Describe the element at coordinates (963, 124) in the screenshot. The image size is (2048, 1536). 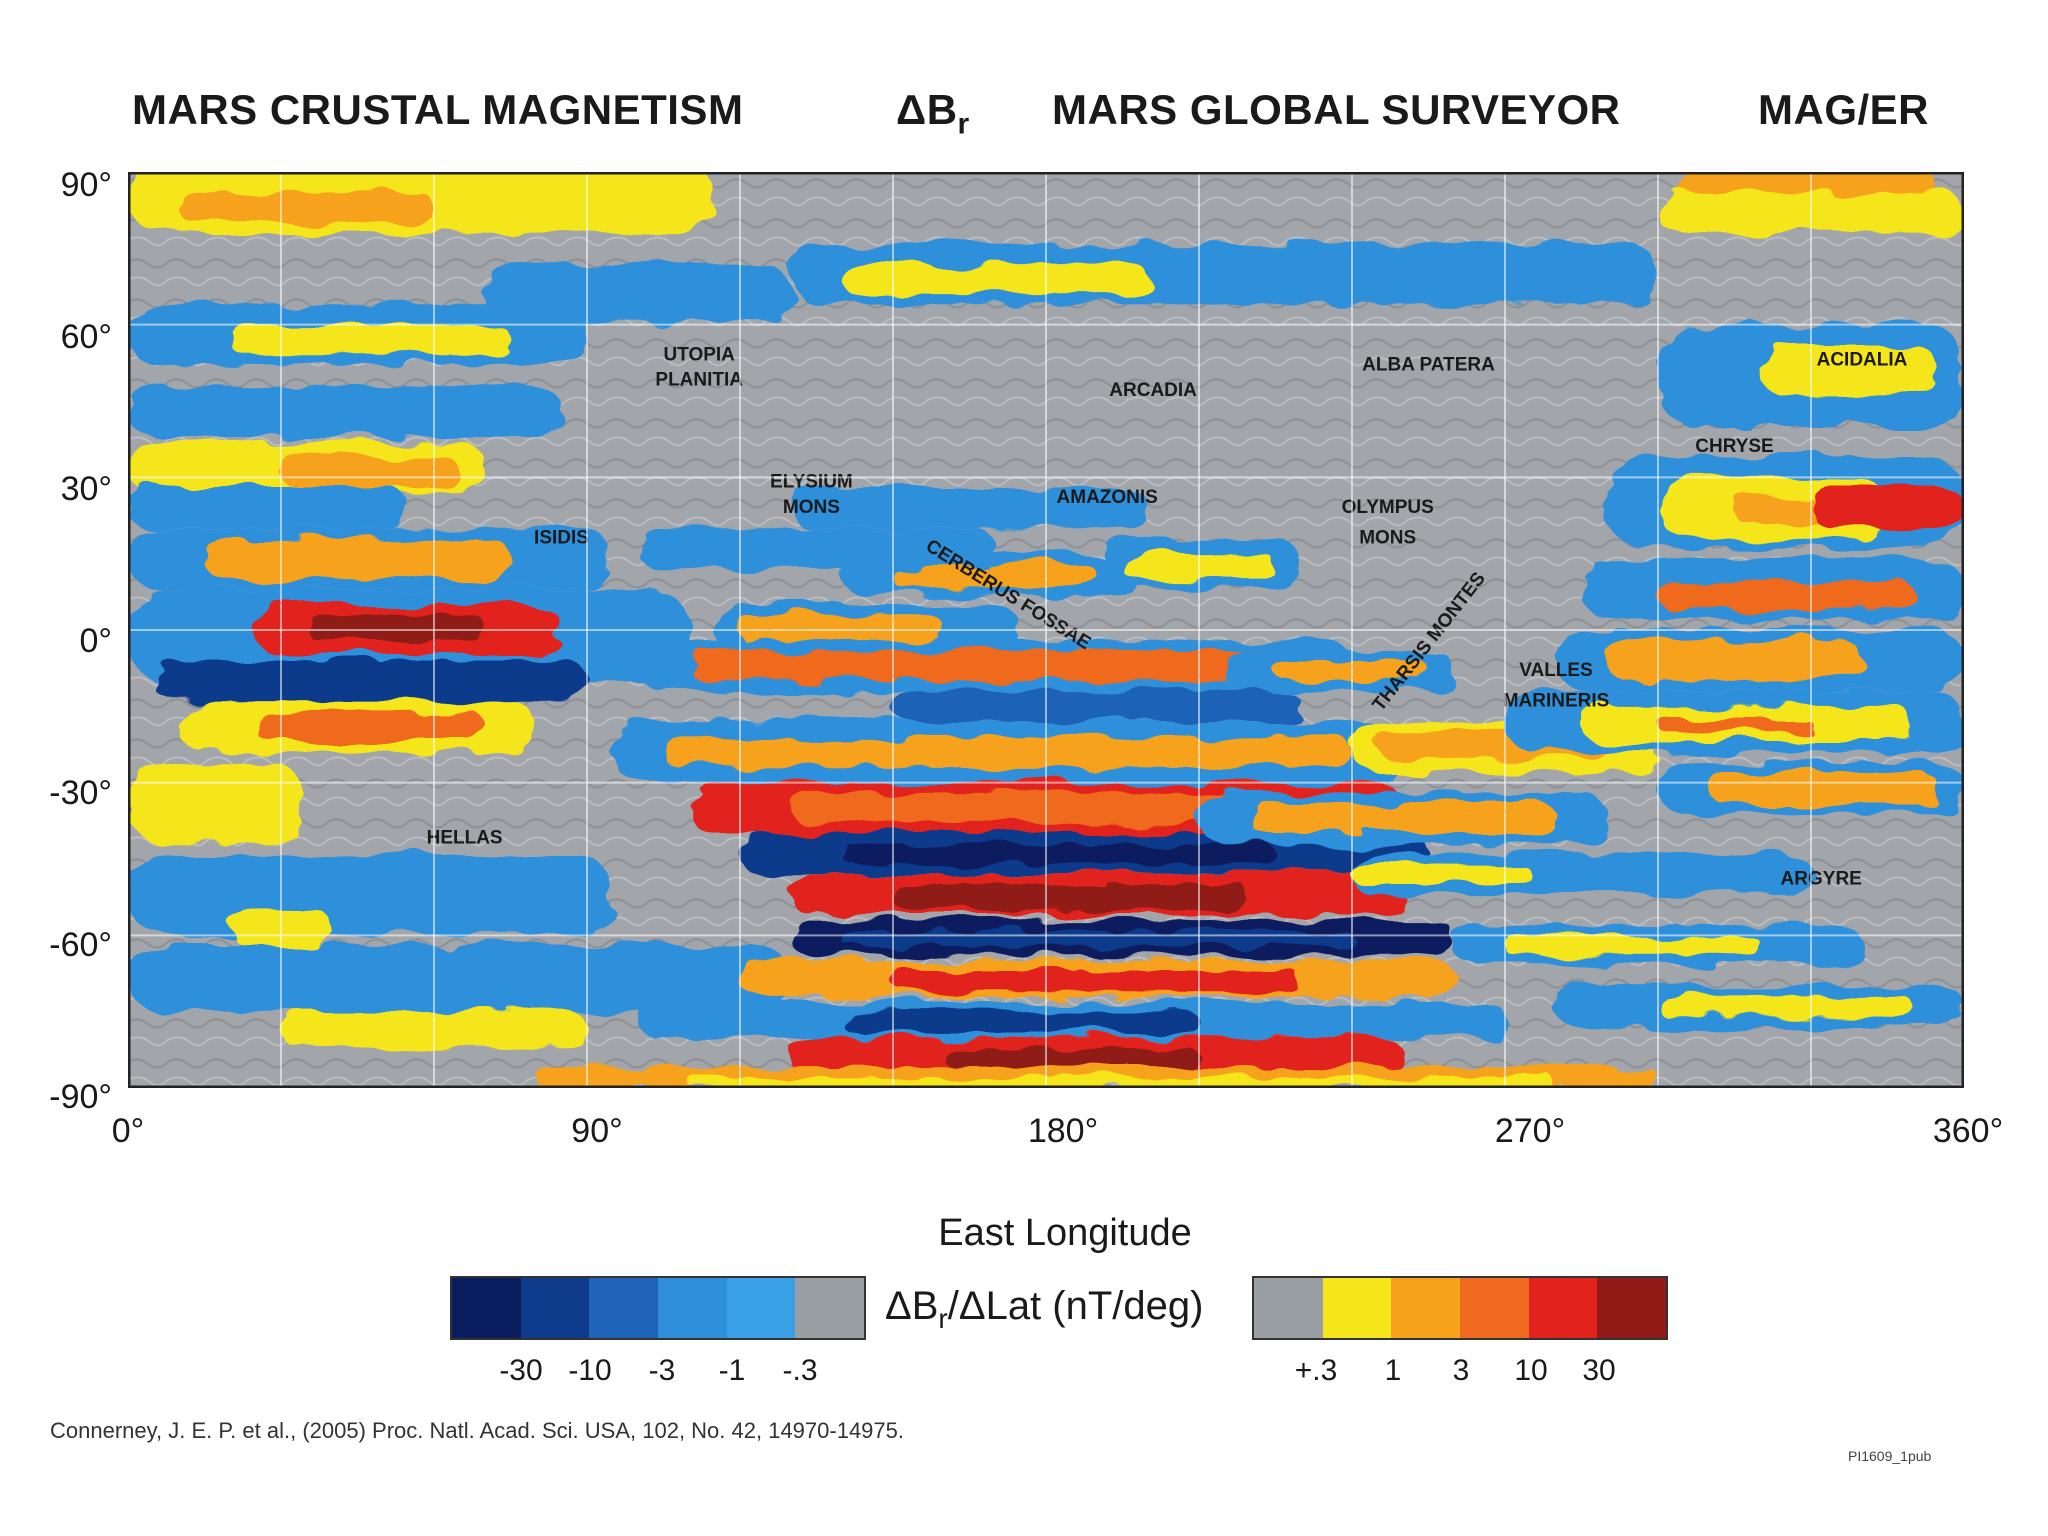
I see `delta-br-sub: r` at that location.